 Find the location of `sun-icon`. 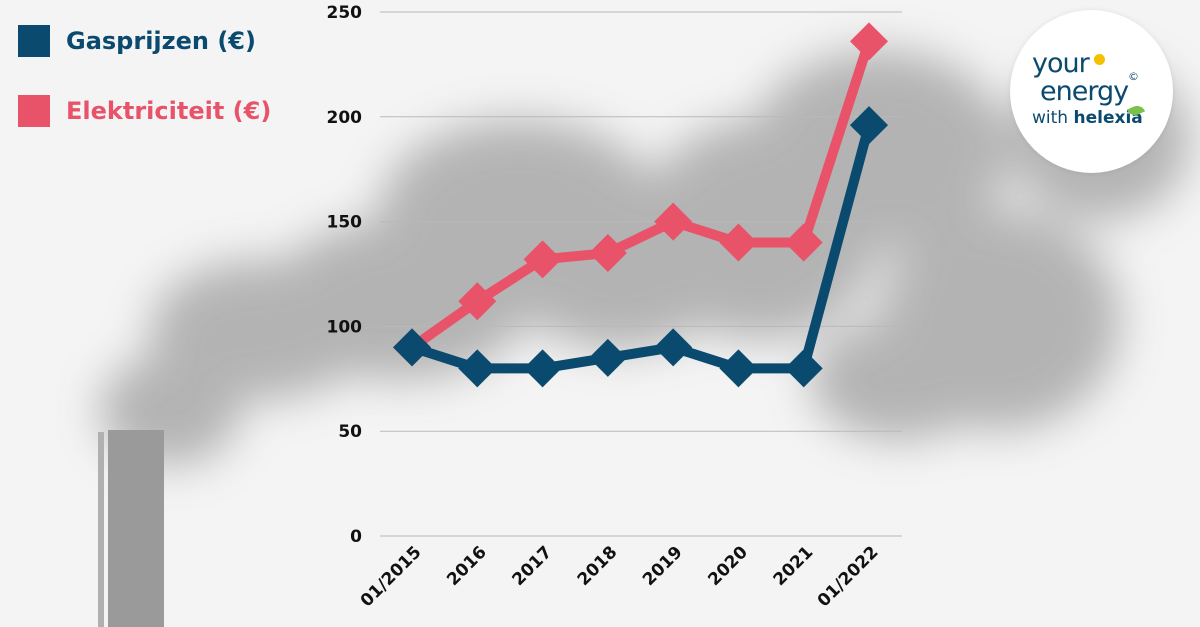

sun-icon is located at coordinates (1099, 59).